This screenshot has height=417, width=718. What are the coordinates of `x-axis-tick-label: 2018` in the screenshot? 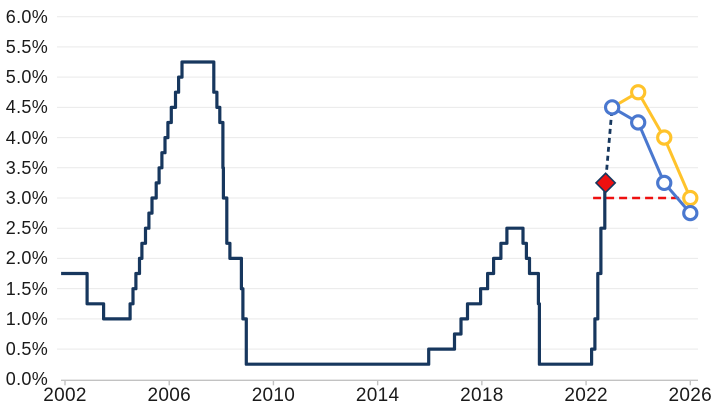 It's located at (482, 395).